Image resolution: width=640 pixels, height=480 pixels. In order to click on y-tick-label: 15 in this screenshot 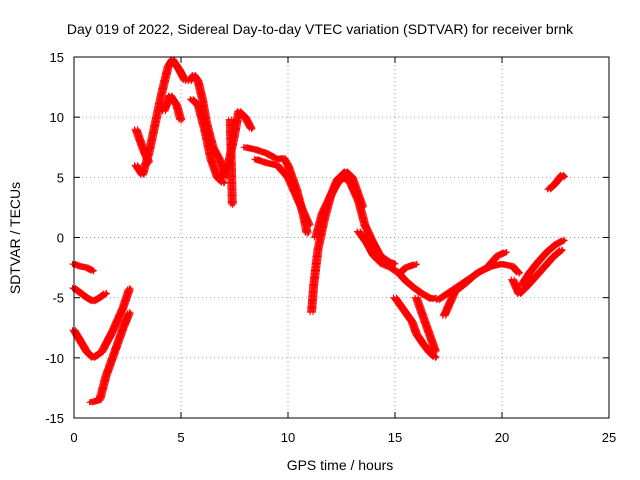, I will do `click(57, 57)`.